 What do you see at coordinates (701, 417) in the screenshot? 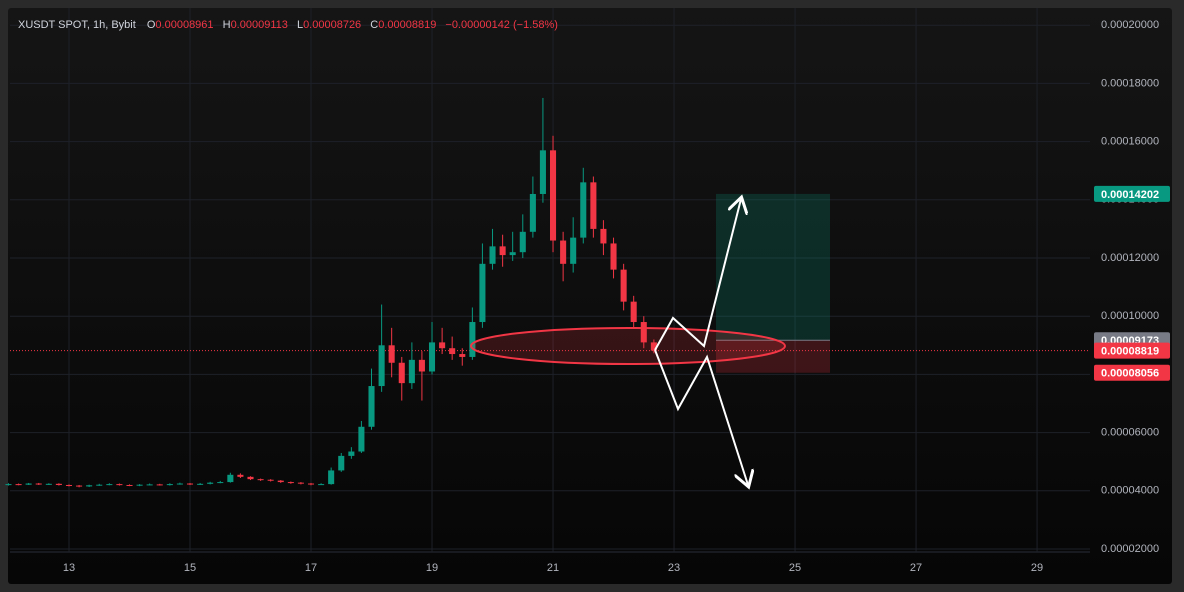
I see `bear-arrow` at bounding box center [701, 417].